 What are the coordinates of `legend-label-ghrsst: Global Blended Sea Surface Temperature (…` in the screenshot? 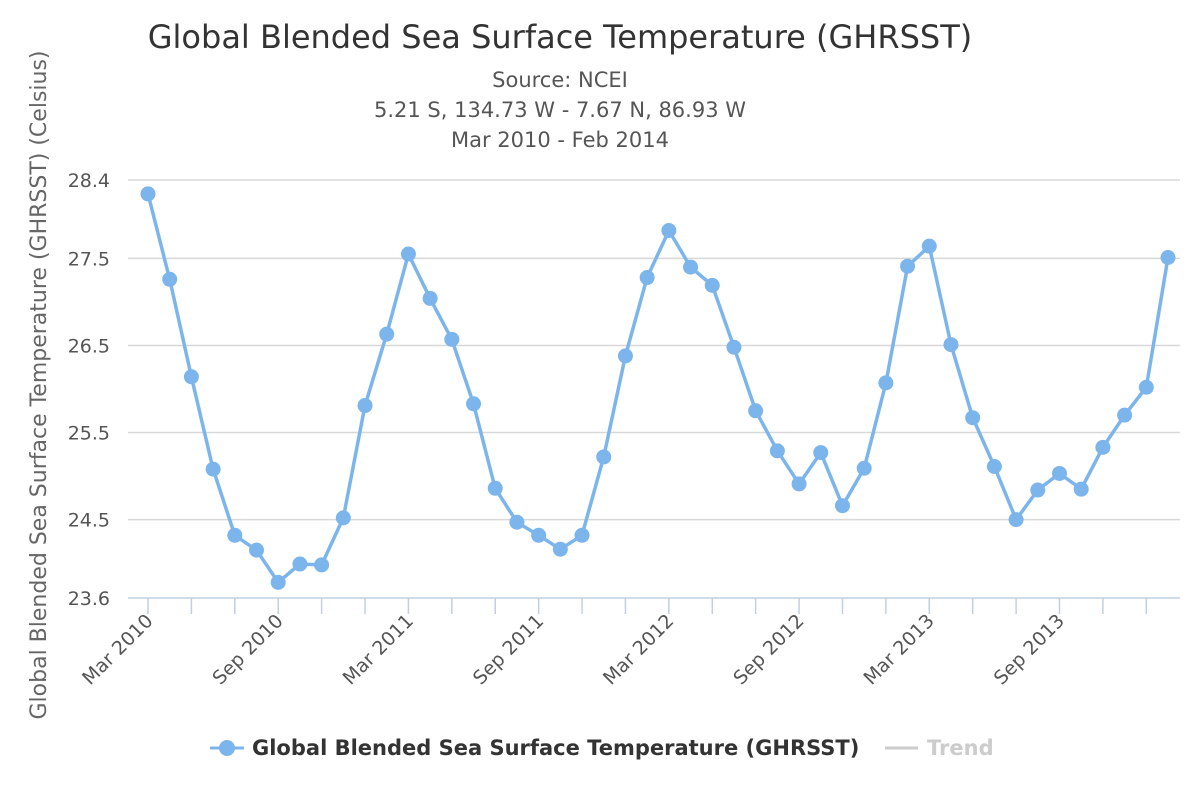 It's located at (555, 748).